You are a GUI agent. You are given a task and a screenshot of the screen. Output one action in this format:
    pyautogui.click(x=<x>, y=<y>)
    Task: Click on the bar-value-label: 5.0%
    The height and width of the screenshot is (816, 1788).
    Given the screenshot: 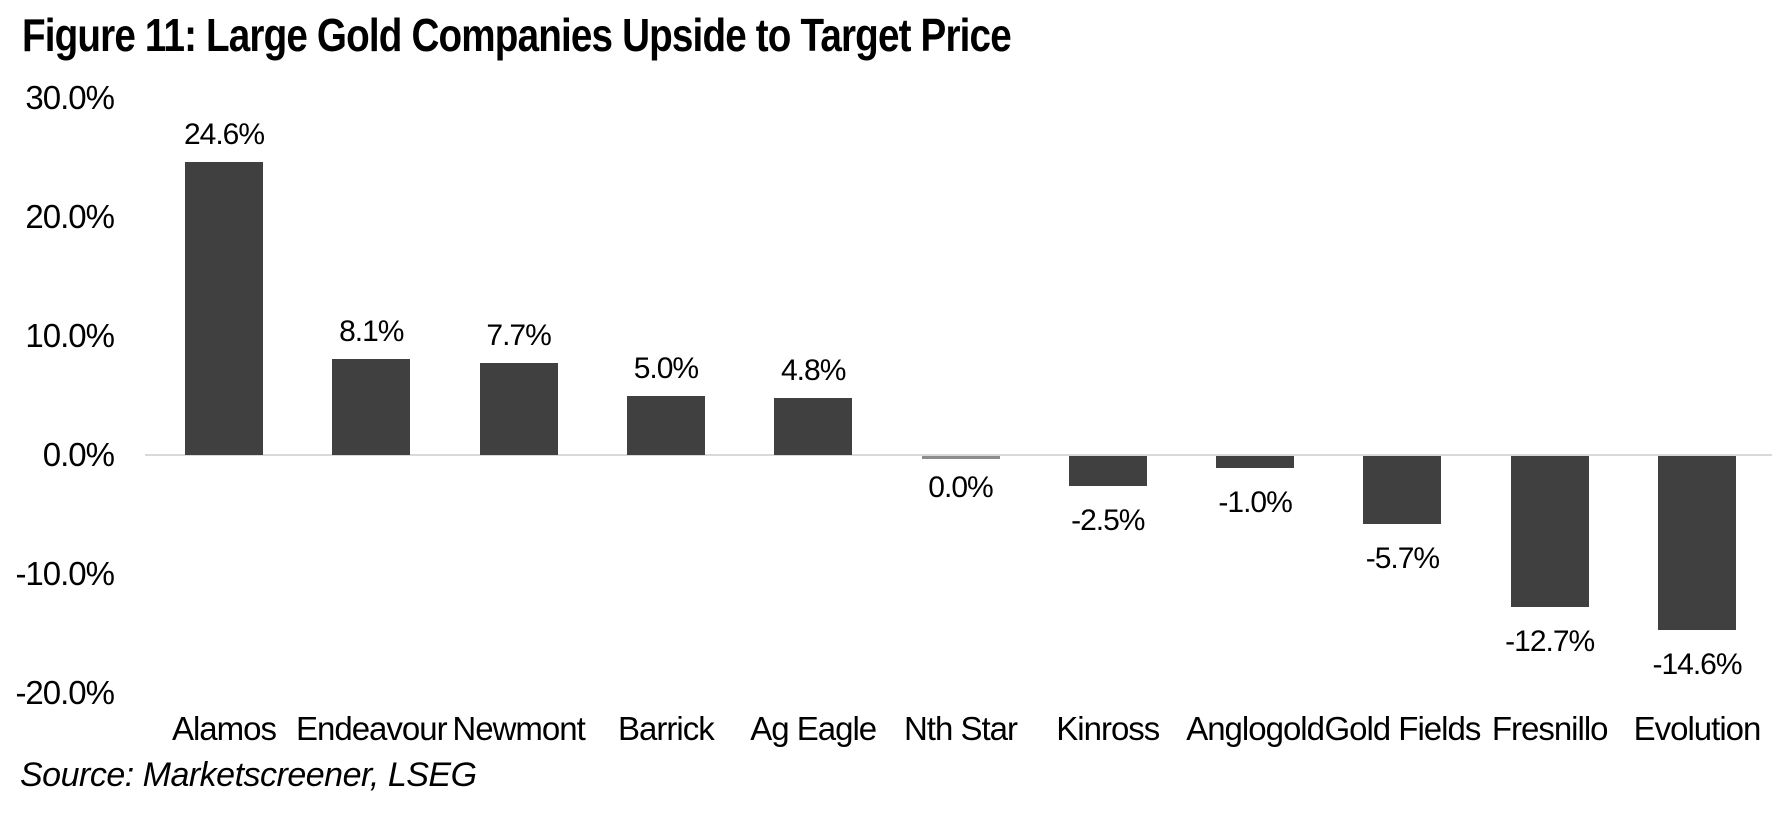 What is the action you would take?
    pyautogui.click(x=666, y=368)
    